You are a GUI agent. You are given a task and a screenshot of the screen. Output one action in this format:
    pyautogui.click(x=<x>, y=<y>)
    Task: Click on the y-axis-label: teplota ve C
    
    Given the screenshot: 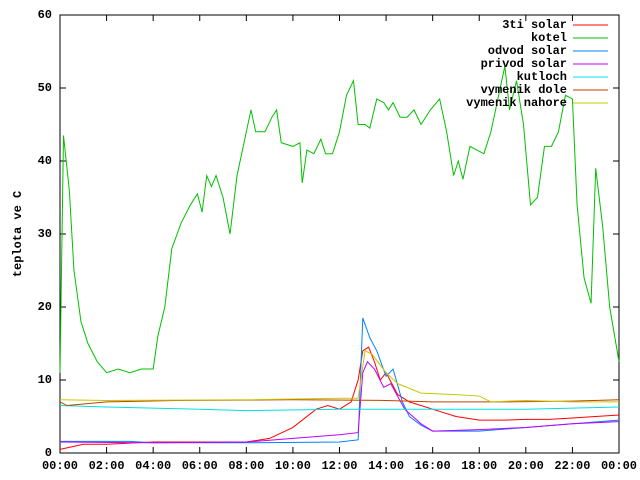 What is the action you would take?
    pyautogui.click(x=18, y=234)
    